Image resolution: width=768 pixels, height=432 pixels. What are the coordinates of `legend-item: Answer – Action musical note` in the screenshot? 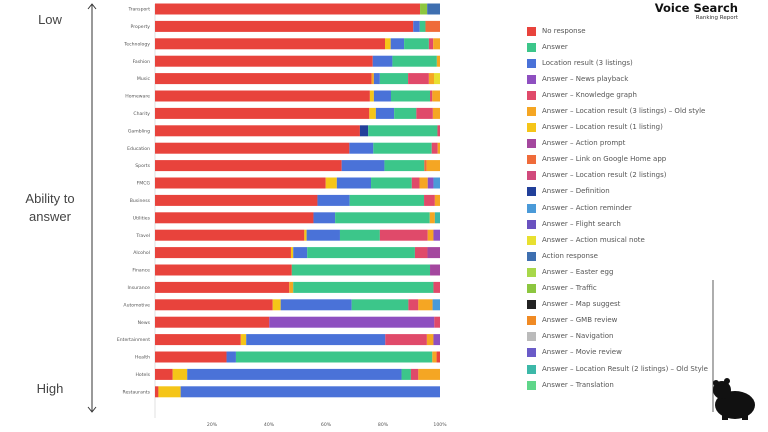 It's located at (617, 240).